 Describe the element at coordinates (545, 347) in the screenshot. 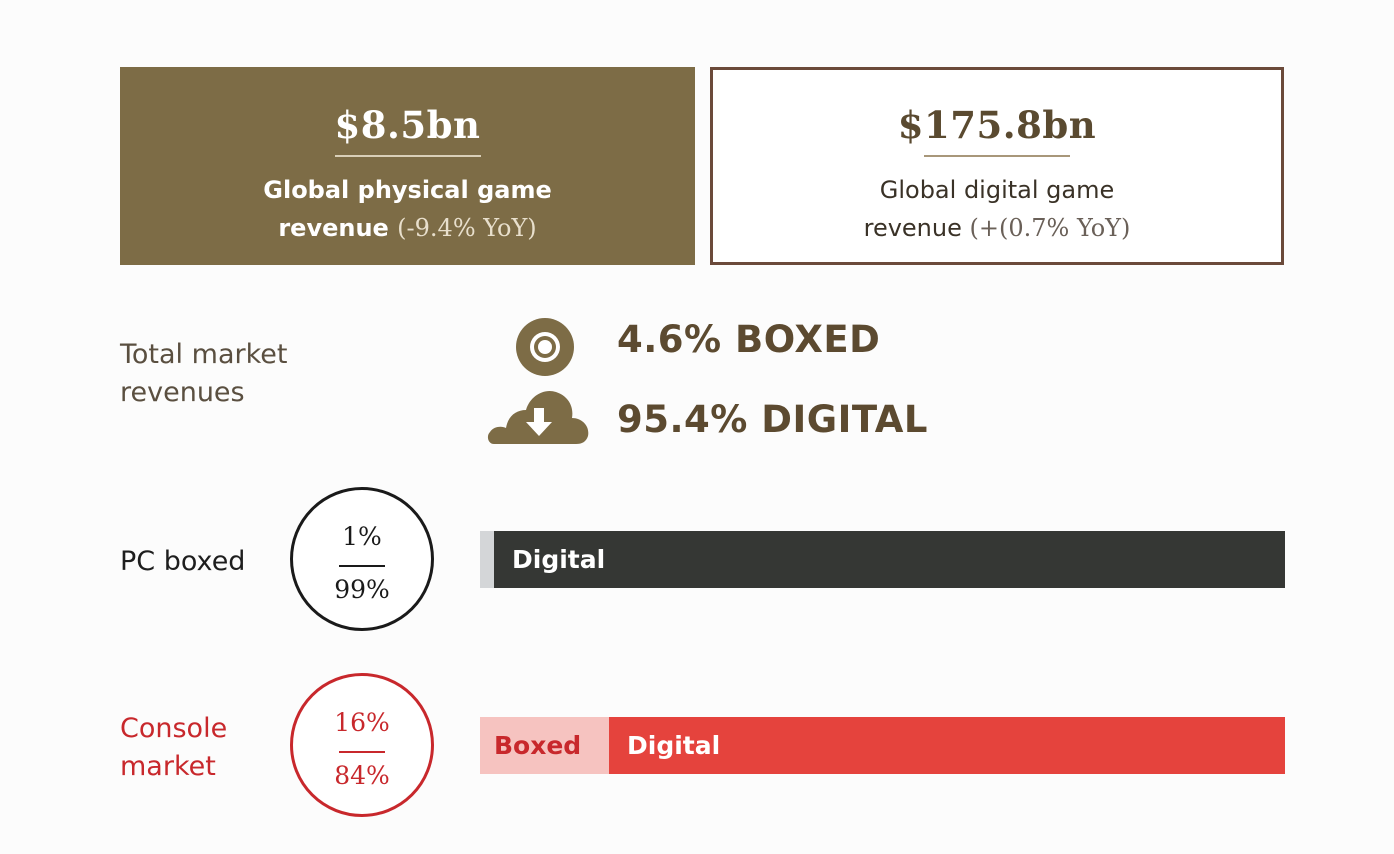

I see `disc-icon` at that location.